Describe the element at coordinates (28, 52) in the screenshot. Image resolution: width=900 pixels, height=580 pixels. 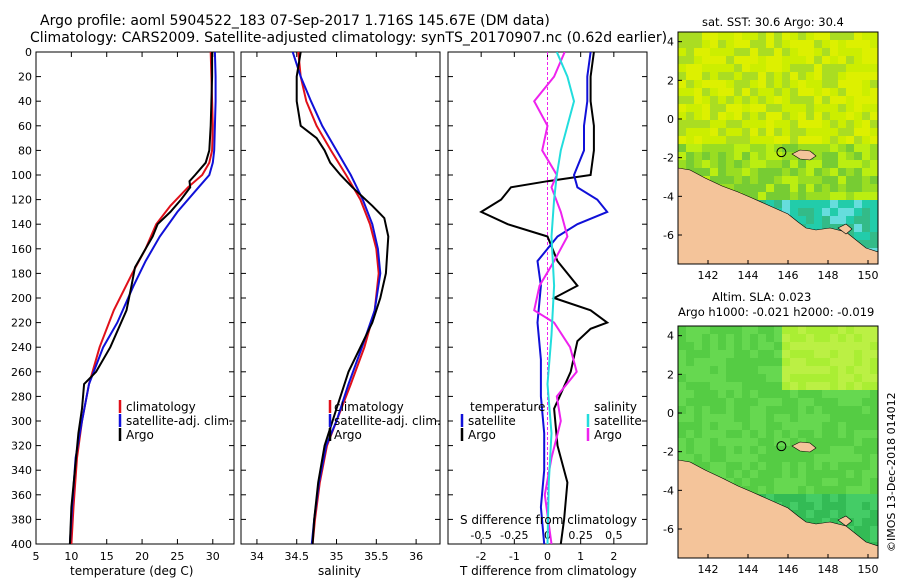
I see `y-tick-label: 0` at that location.